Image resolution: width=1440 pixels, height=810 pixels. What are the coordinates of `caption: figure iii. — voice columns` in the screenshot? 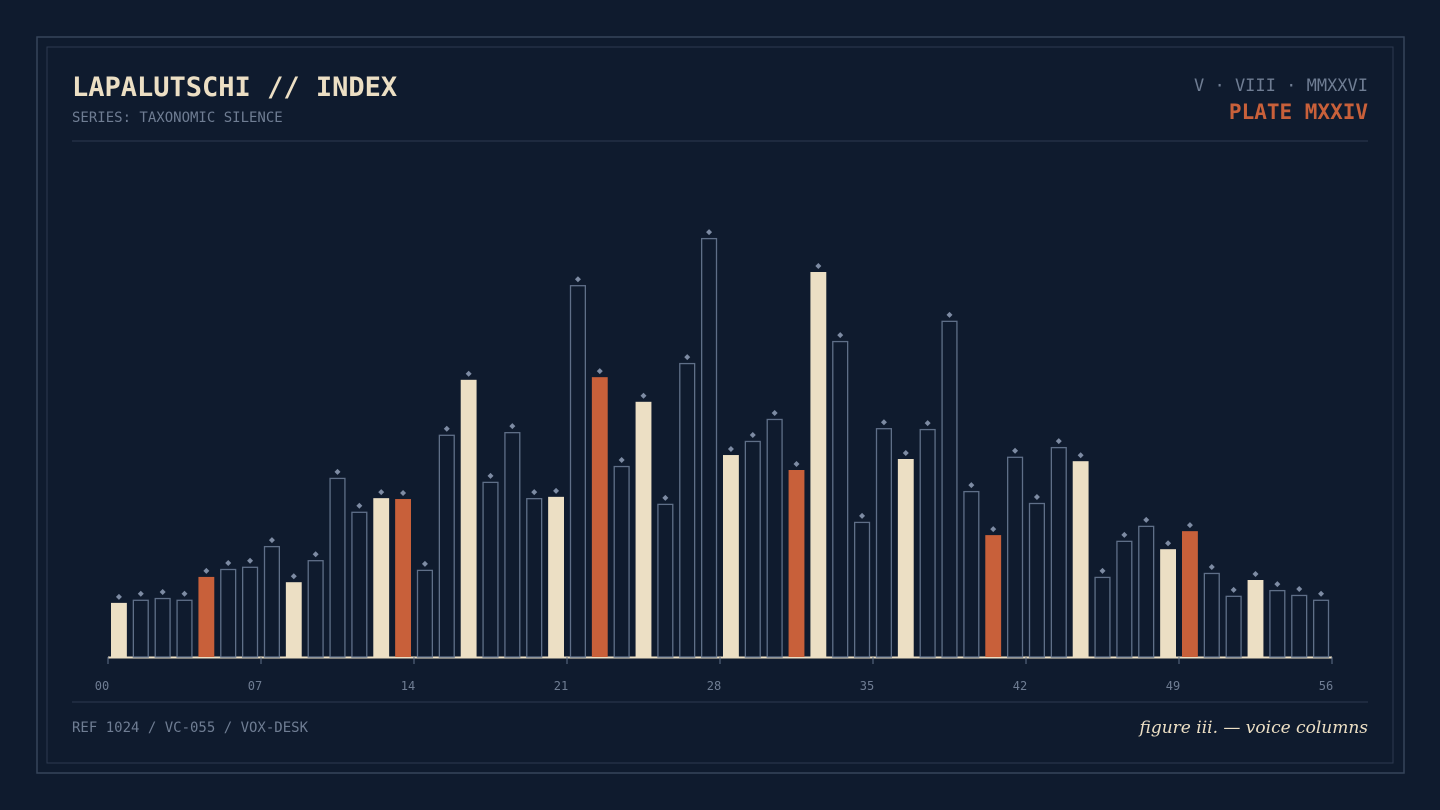 It's located at (1253, 728).